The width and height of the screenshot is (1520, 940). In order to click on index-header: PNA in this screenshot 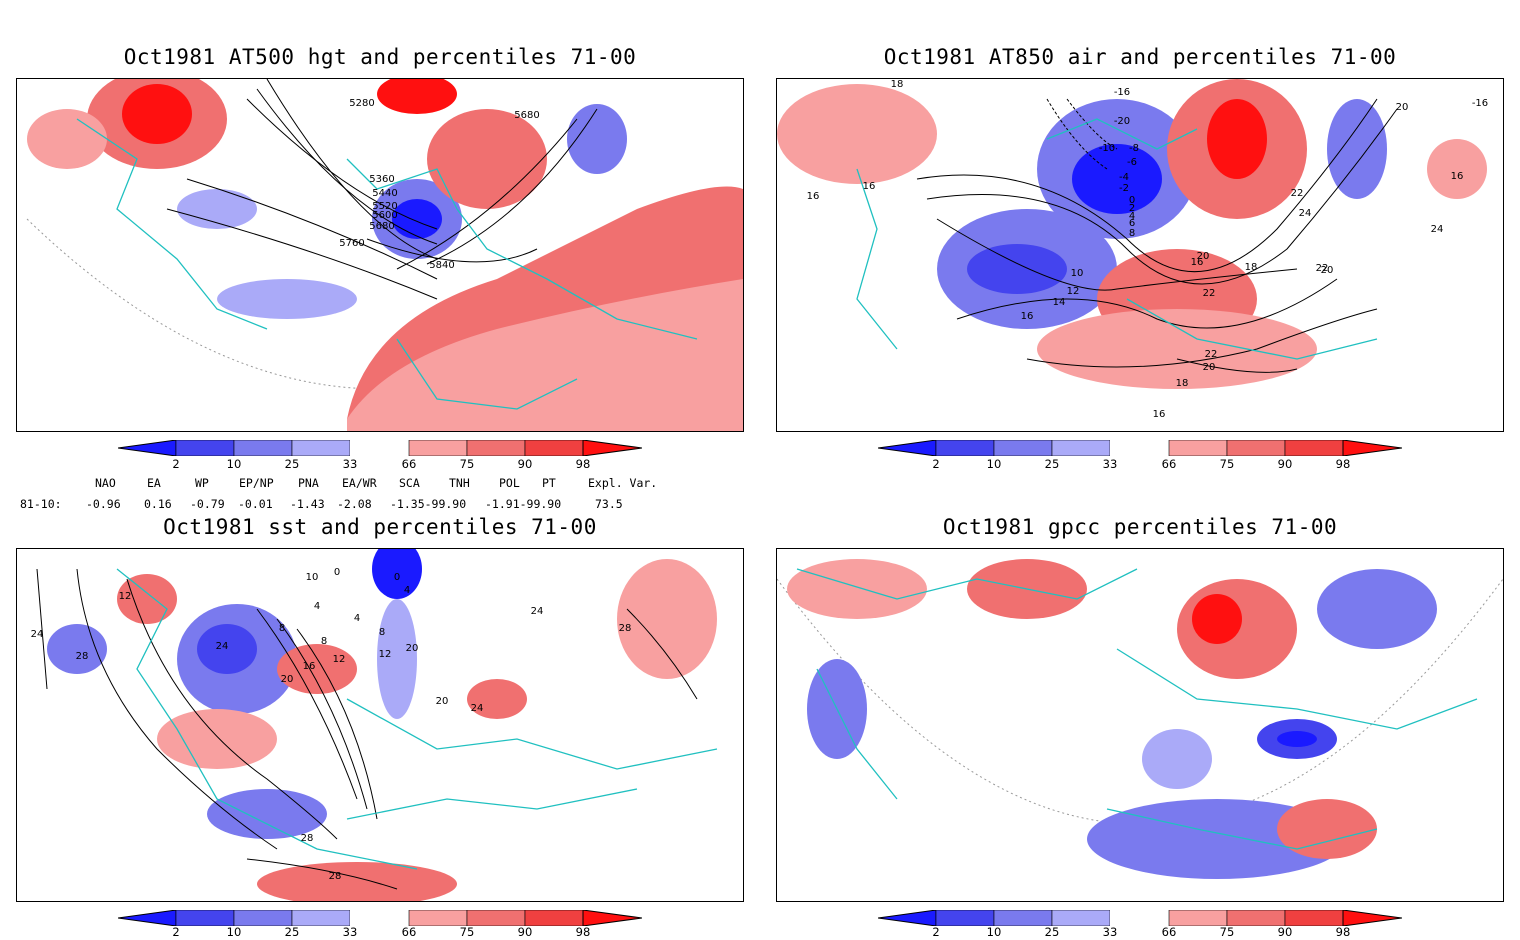, I will do `click(308, 483)`.